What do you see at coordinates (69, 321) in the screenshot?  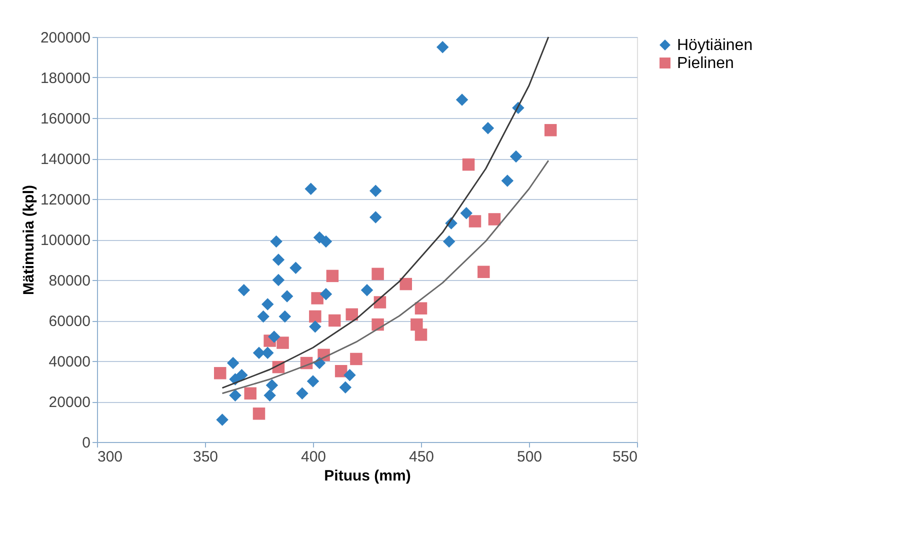 I see `y-tick-label: 60000` at bounding box center [69, 321].